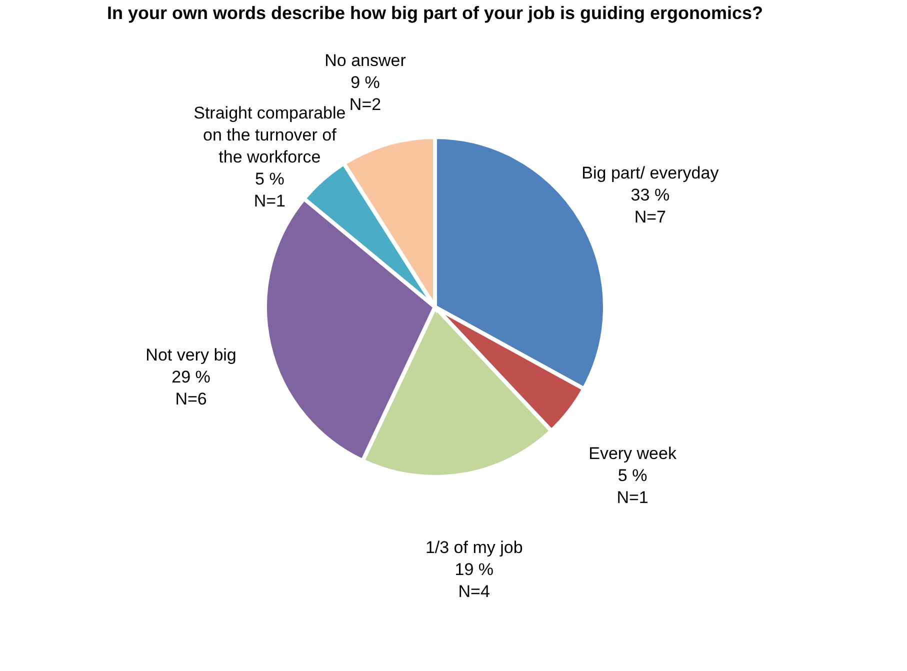 This screenshot has height=671, width=907. I want to click on slice-label: Every week, so click(632, 454).